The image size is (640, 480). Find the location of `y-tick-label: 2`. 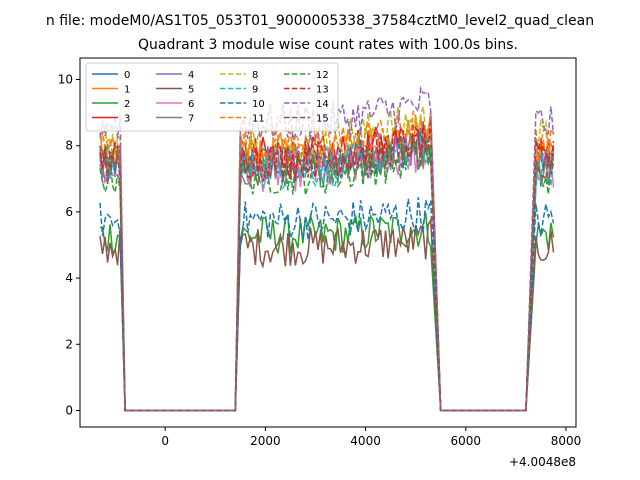

y-tick-label: 2 is located at coordinates (69, 344).